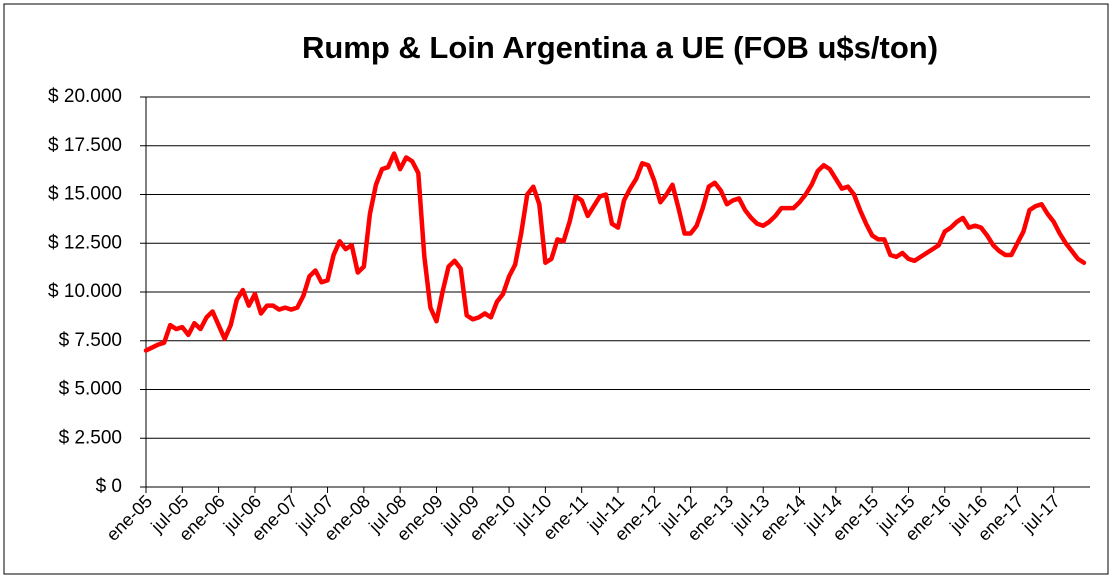 The width and height of the screenshot is (1112, 578). Describe the element at coordinates (85, 291) in the screenshot. I see `y-tick-label: $ 10.000` at that location.